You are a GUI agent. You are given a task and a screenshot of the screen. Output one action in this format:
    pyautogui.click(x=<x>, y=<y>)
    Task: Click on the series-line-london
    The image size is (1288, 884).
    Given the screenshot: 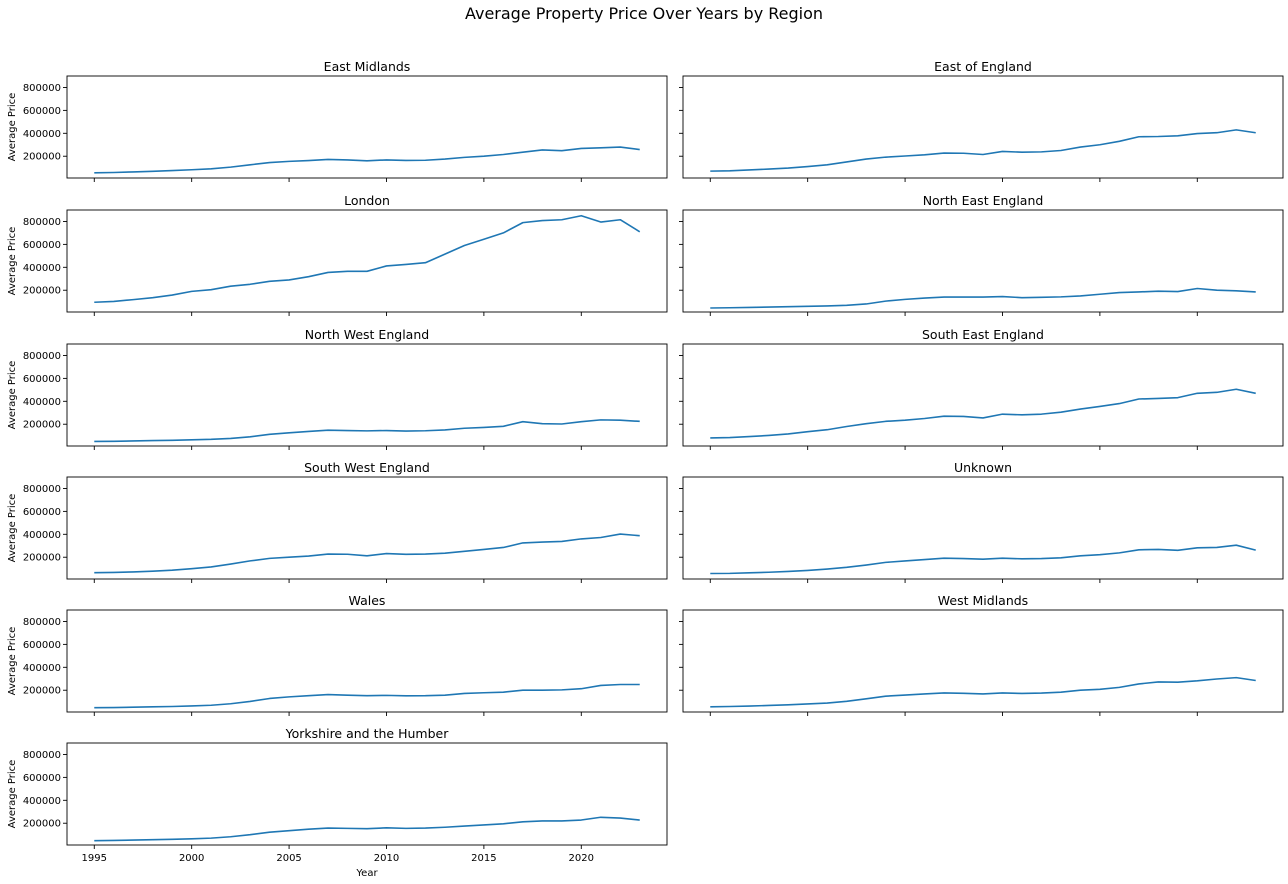 What is the action you would take?
    pyautogui.click(x=367, y=259)
    